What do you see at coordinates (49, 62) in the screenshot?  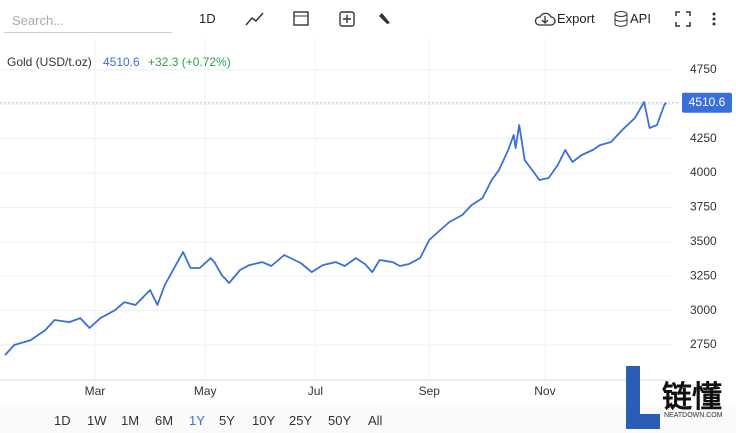 I see `legend-name: Gold (USD/t.oz)` at bounding box center [49, 62].